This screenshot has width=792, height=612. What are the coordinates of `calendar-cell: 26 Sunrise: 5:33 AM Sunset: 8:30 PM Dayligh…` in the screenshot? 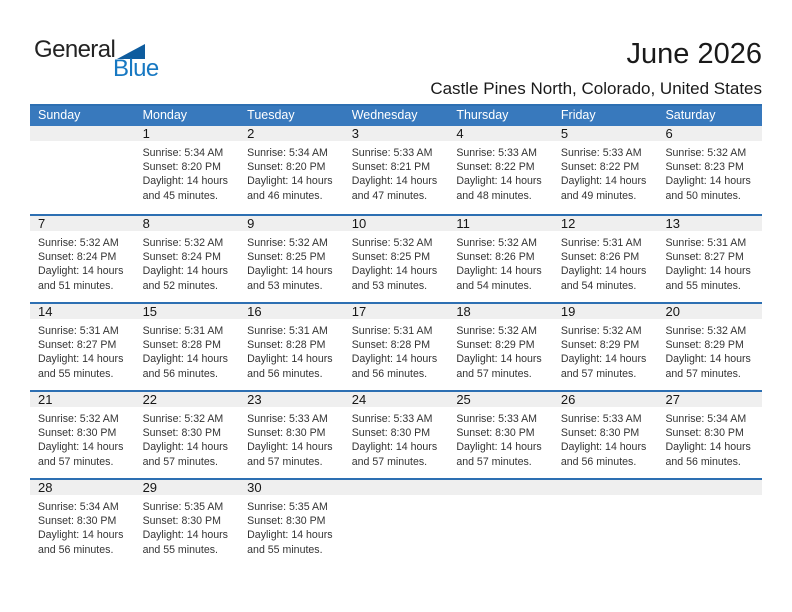 It's located at (605, 435).